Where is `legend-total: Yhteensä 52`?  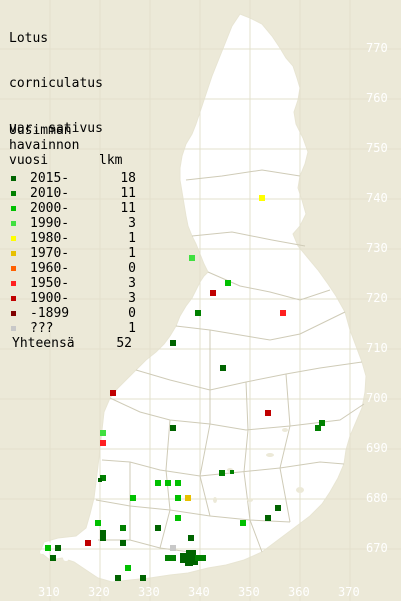
legend-total: Yhteensä 52 is located at coordinates (72, 343).